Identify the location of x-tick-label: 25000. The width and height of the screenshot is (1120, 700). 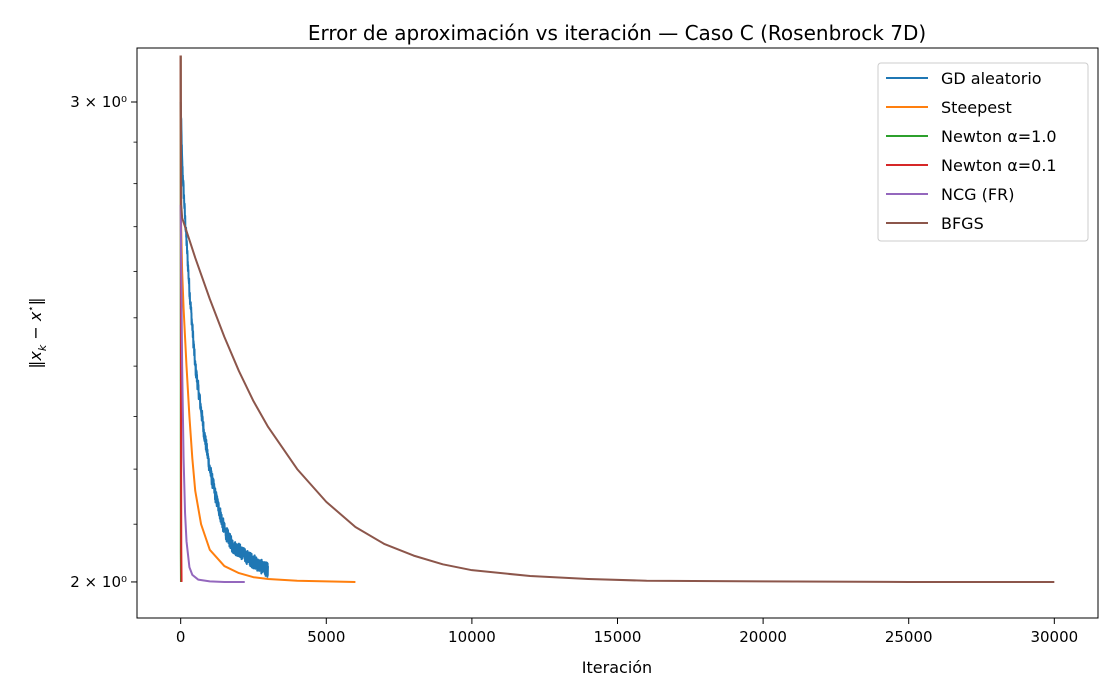
(909, 637).